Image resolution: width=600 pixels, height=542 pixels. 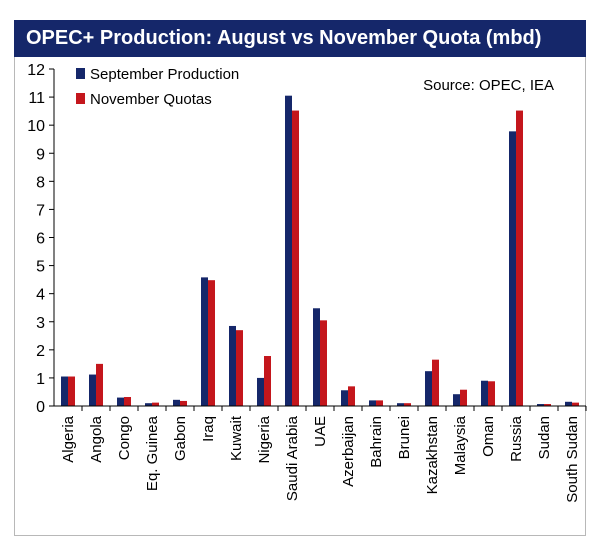 I want to click on y-tick-label: 0, so click(x=40, y=407).